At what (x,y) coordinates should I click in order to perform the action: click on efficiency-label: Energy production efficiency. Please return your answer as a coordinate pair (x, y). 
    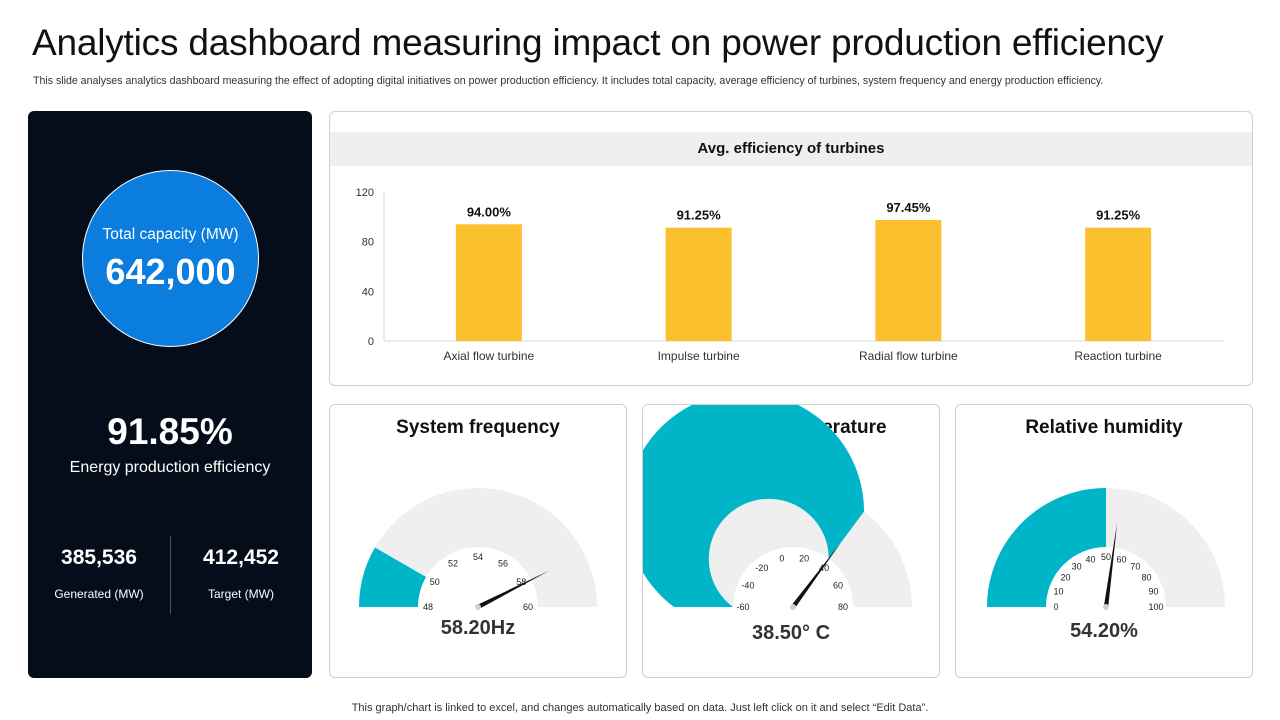
    Looking at the image, I should click on (170, 467).